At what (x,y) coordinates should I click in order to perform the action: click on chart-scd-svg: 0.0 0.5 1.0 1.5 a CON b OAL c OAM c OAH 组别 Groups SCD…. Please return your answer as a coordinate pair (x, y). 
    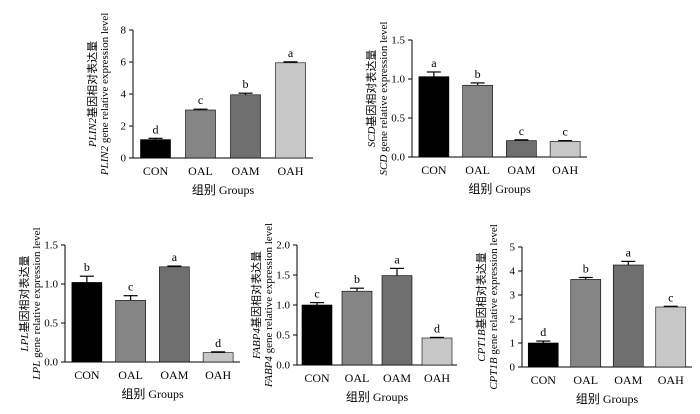
    Looking at the image, I should click on (475, 109).